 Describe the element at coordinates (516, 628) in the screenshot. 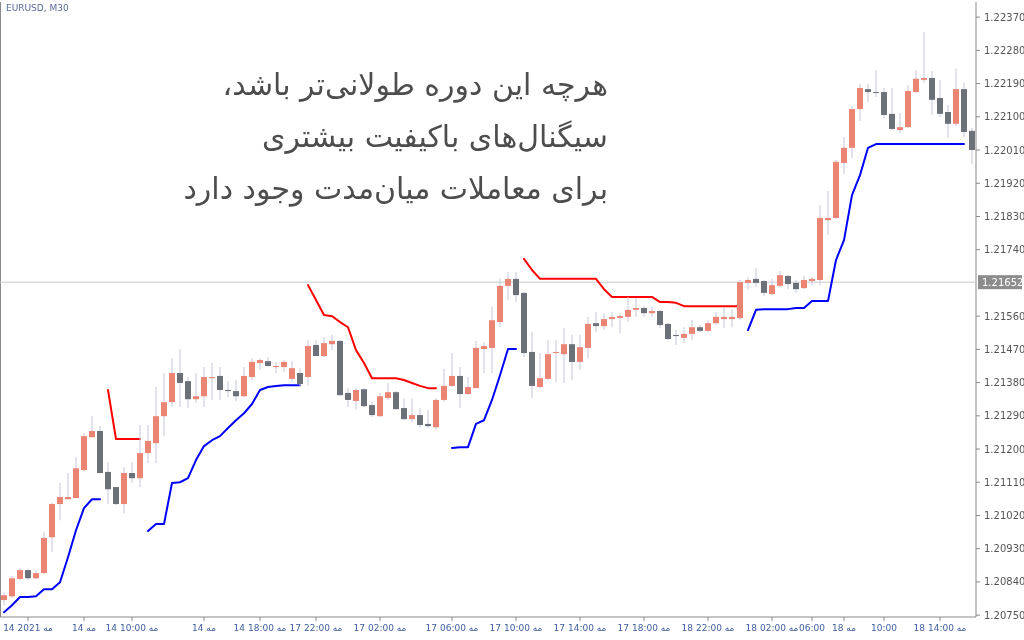

I see `x-tick-label: 17 مه 10:00` at that location.